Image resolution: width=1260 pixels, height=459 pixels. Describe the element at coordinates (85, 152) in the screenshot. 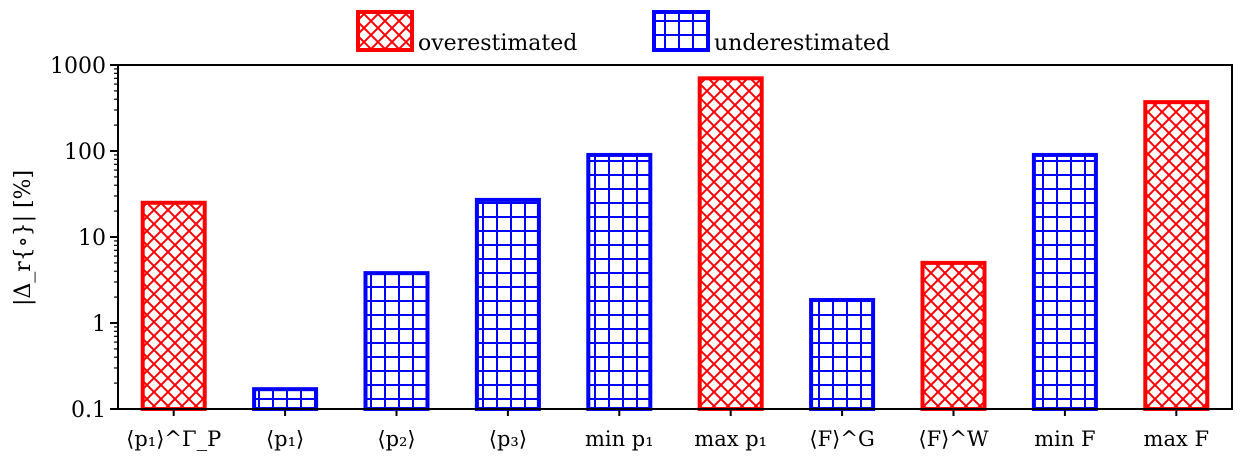

I see `y-tick-label: 100` at that location.